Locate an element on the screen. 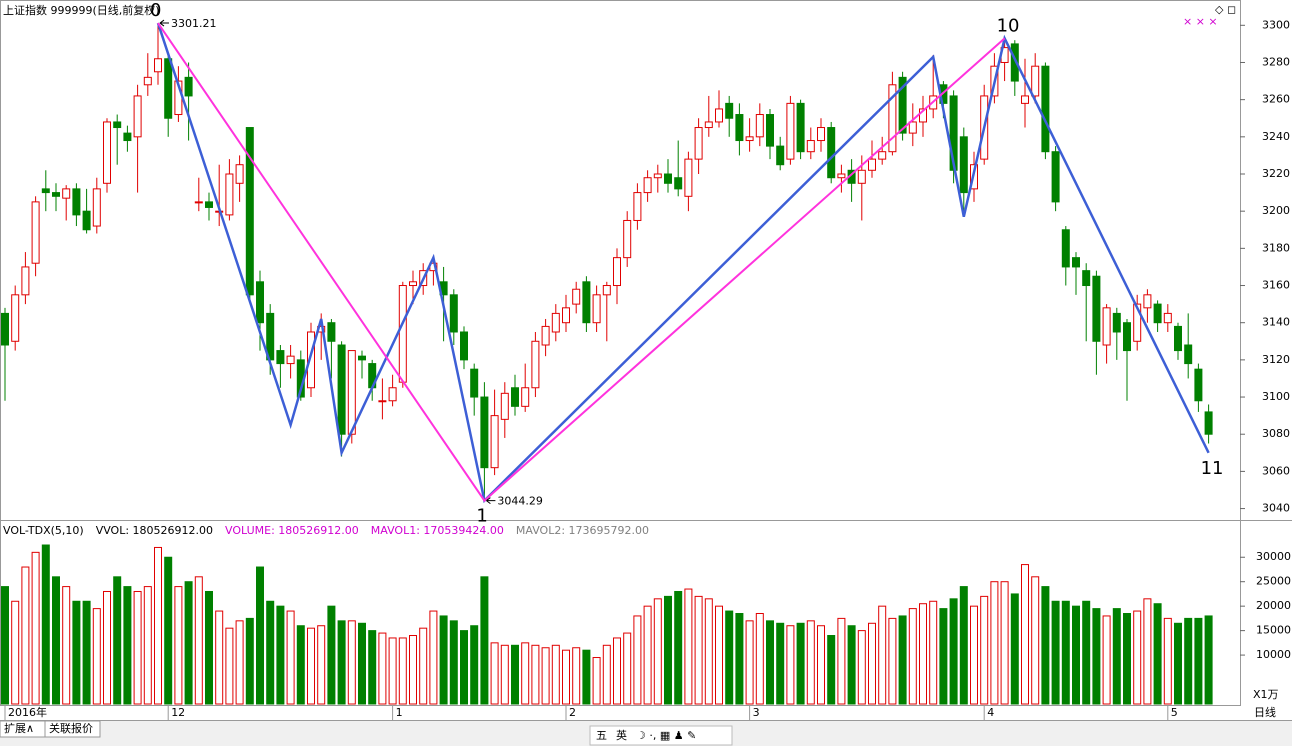 The width and height of the screenshot is (1292, 746). y-tick-label: 3140 is located at coordinates (1276, 322).